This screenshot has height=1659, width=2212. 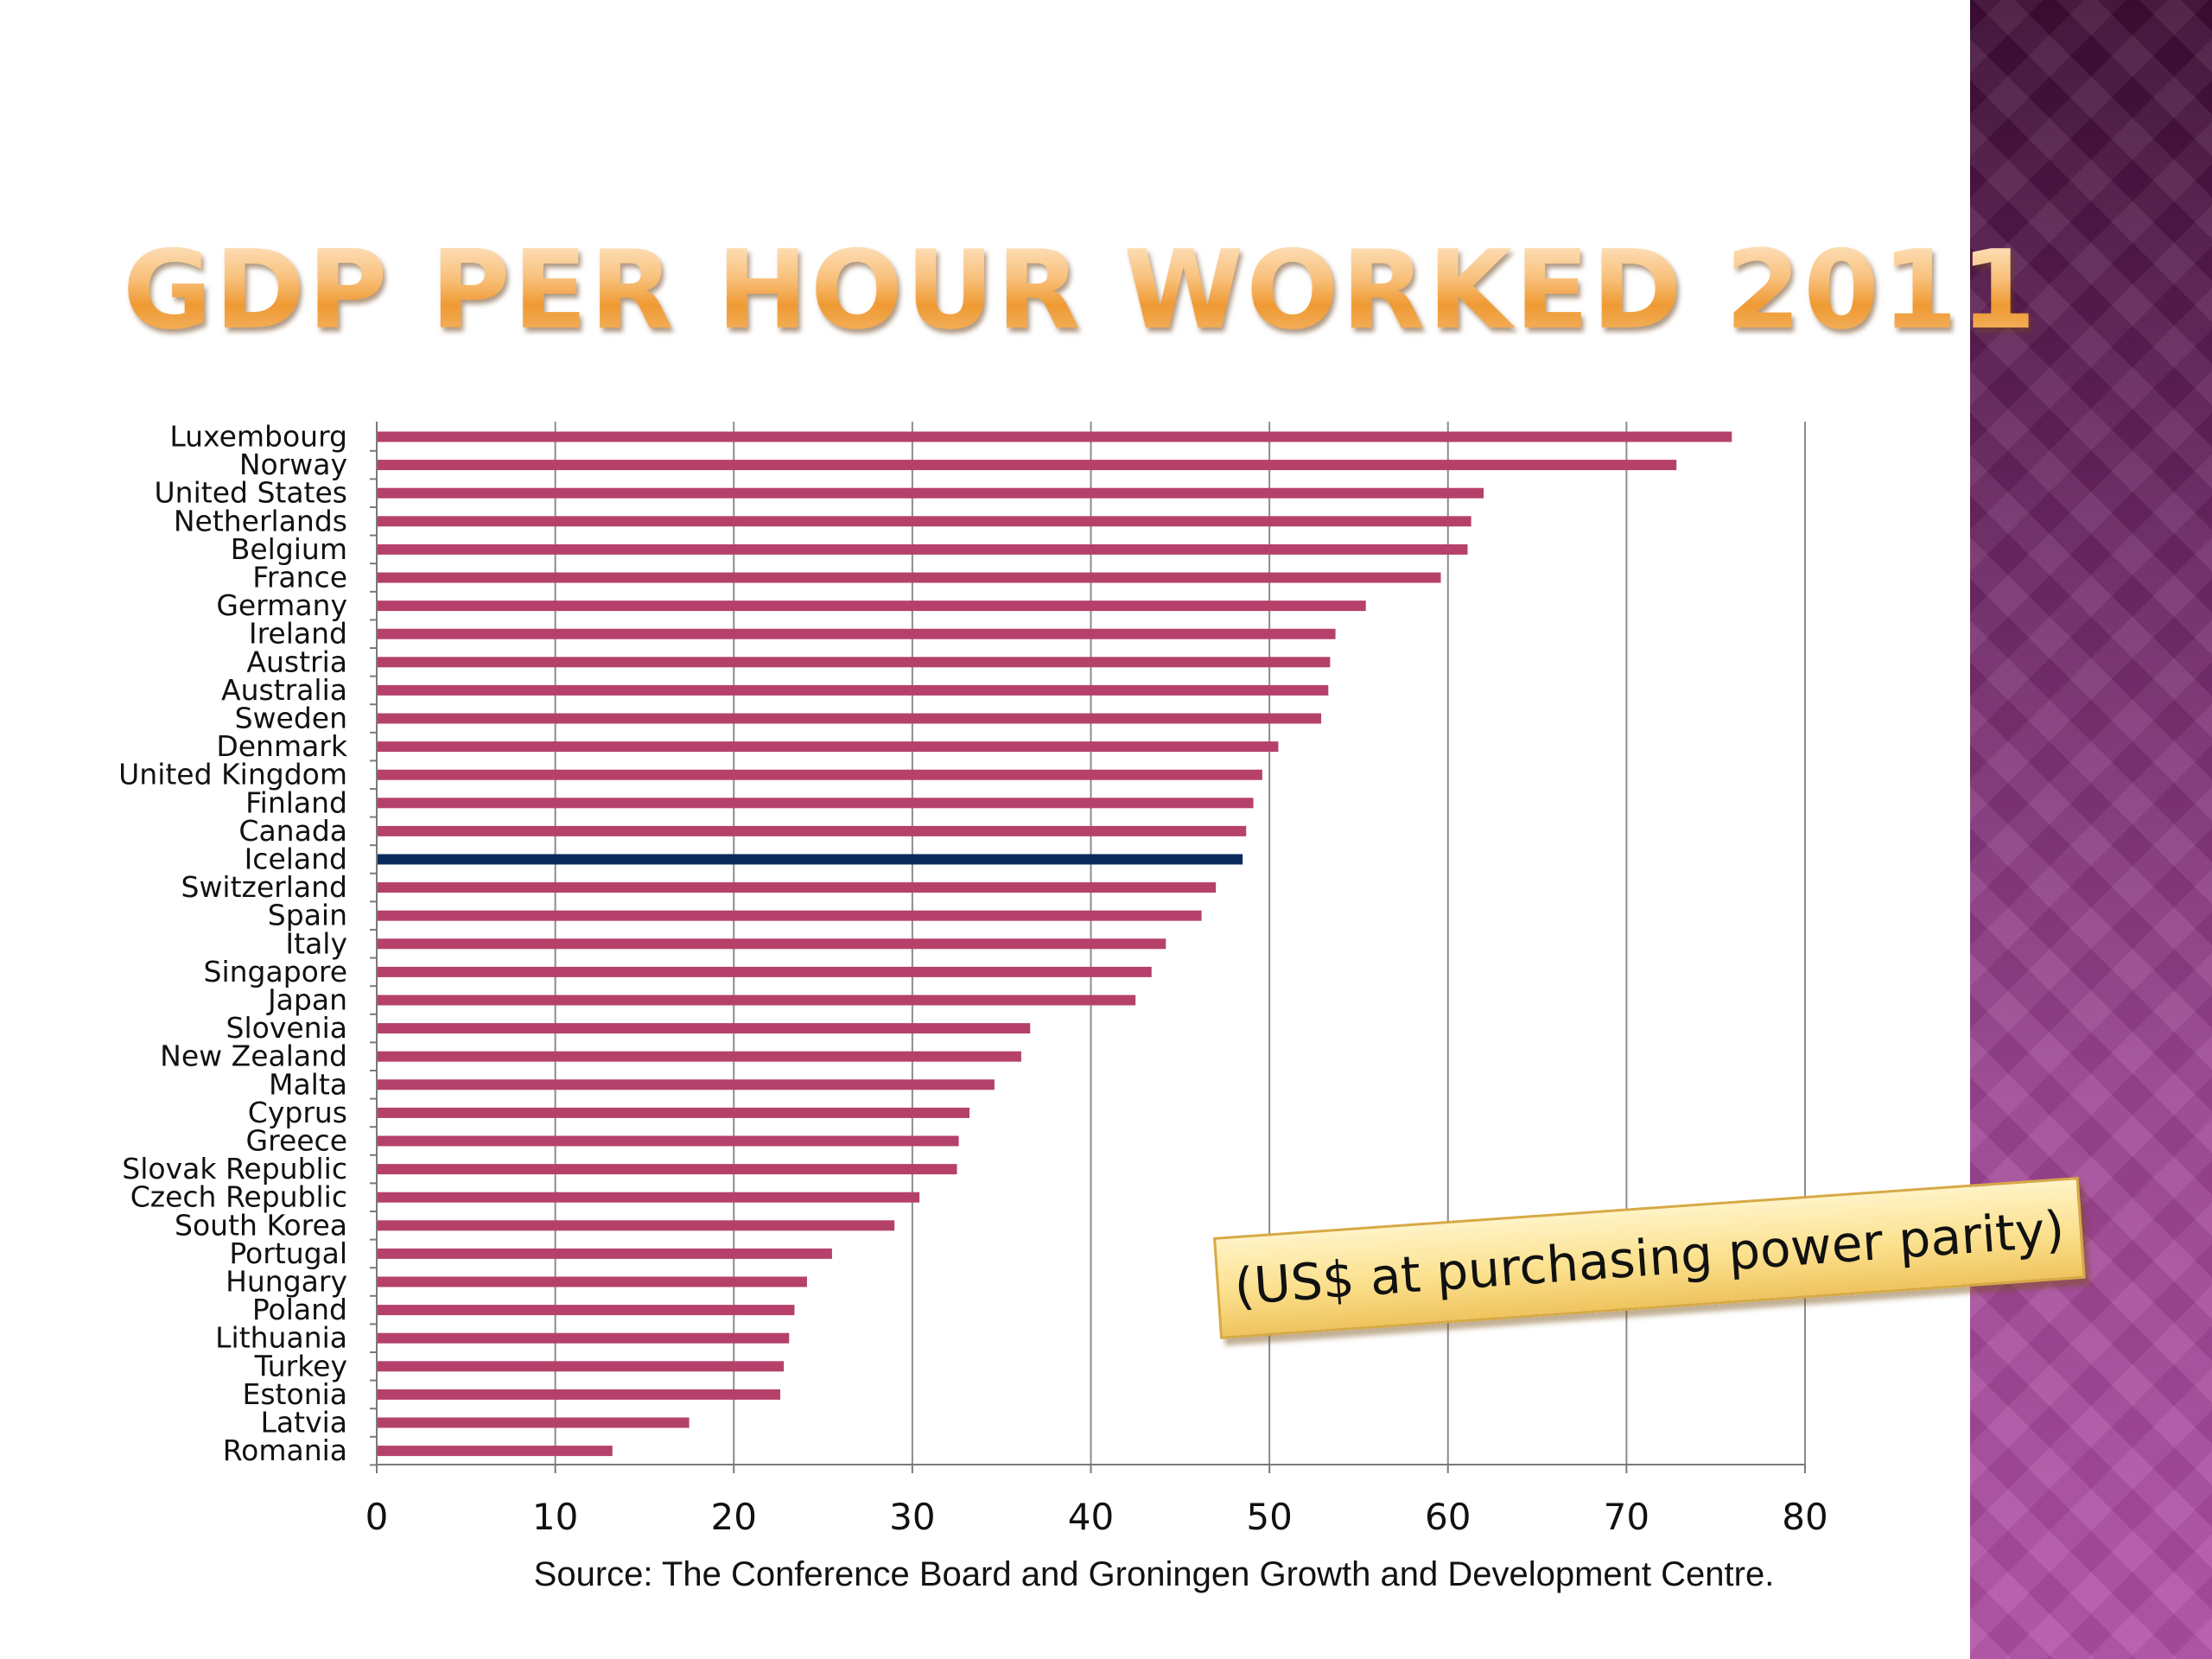 What do you see at coordinates (298, 634) in the screenshot?
I see `category-label: Ireland` at bounding box center [298, 634].